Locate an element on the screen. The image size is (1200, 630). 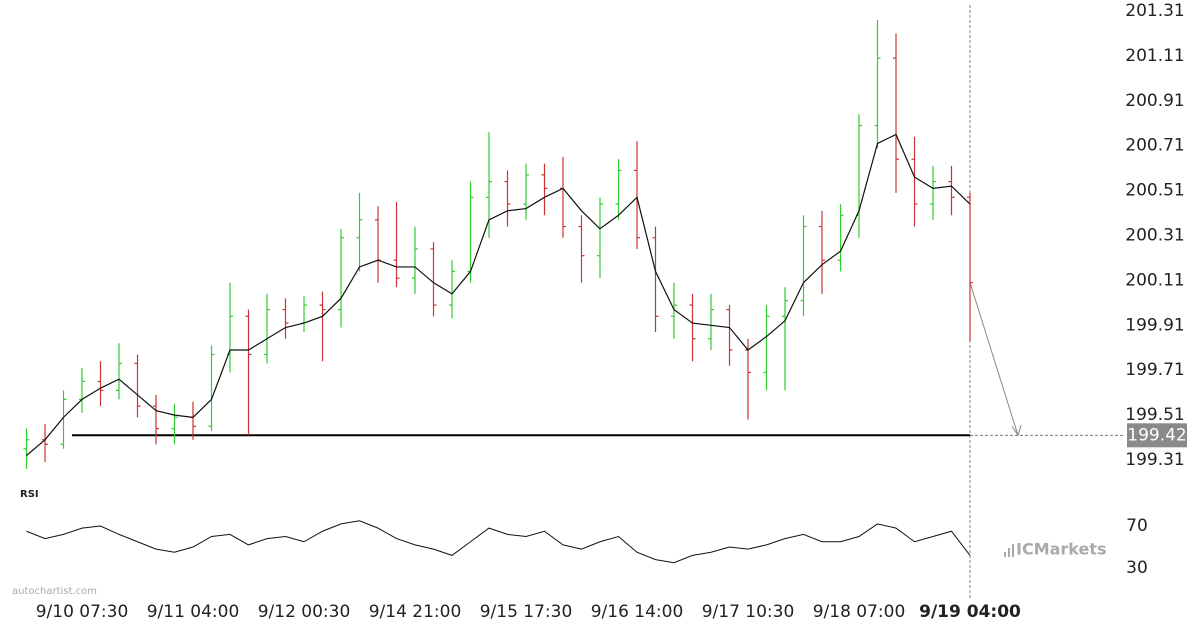
x-tick-label: 9/12 00:30 is located at coordinates (304, 612).